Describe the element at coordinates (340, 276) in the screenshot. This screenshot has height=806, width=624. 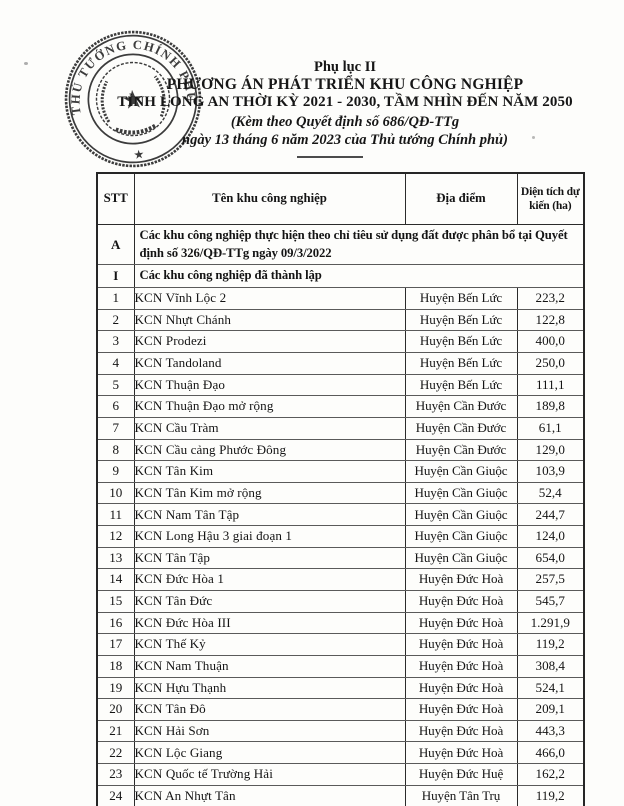
I see `section-row-i: I Các khu công nghiệp đã thành lập` at that location.